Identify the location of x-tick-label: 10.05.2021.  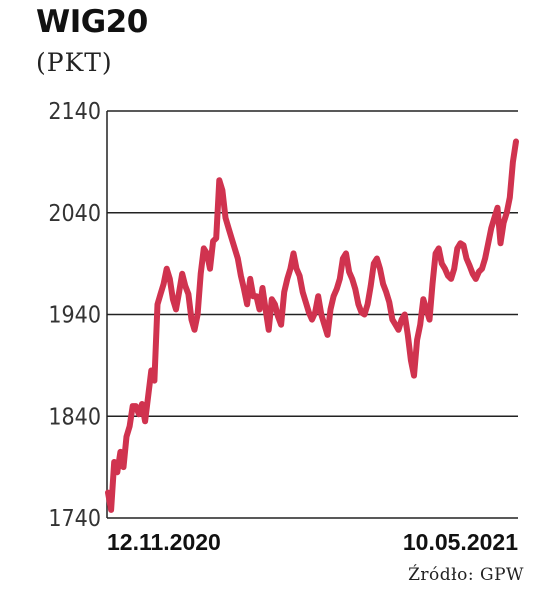
(460, 542).